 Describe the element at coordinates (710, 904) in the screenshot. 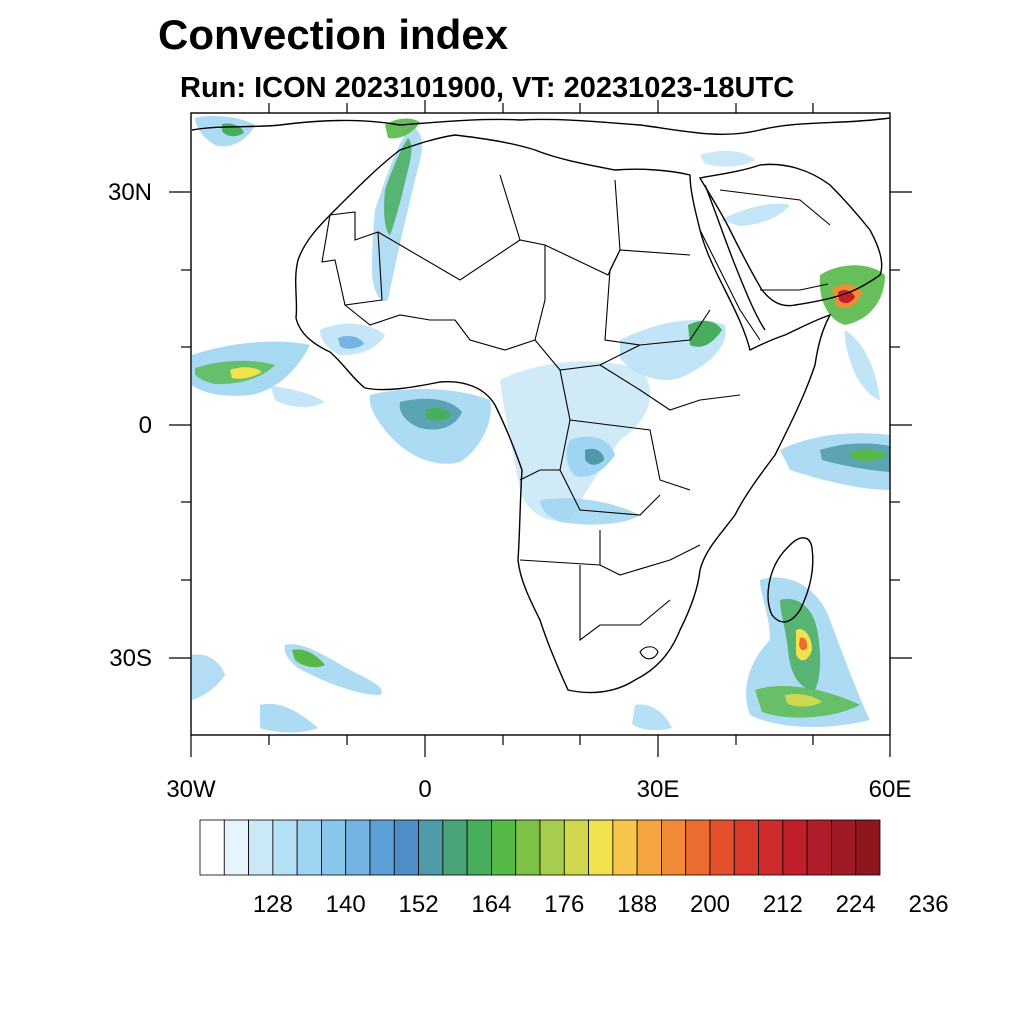

I see `colorbar-tick-label: 200` at that location.